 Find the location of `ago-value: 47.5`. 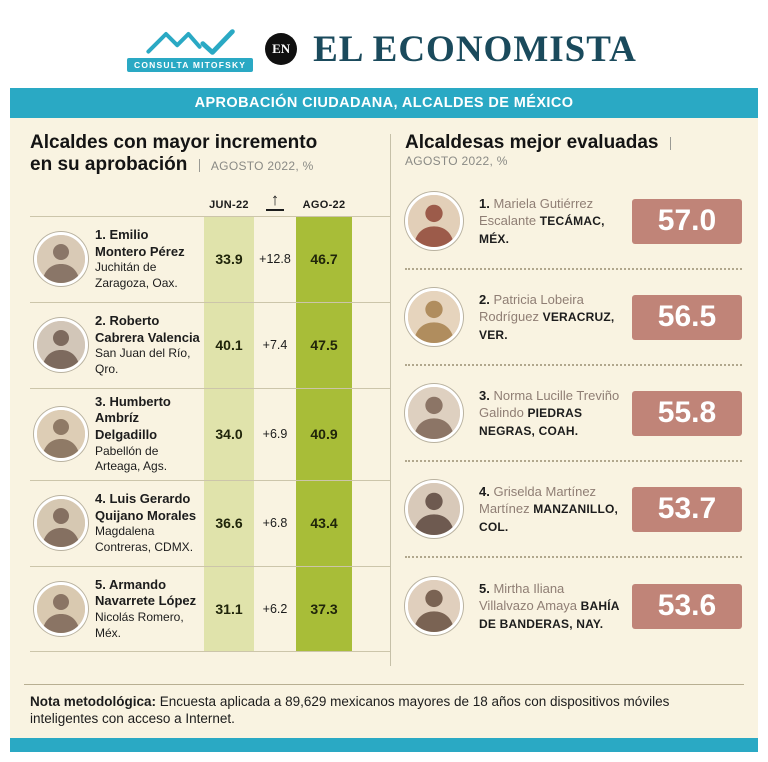

ago-value: 47.5 is located at coordinates (324, 345).